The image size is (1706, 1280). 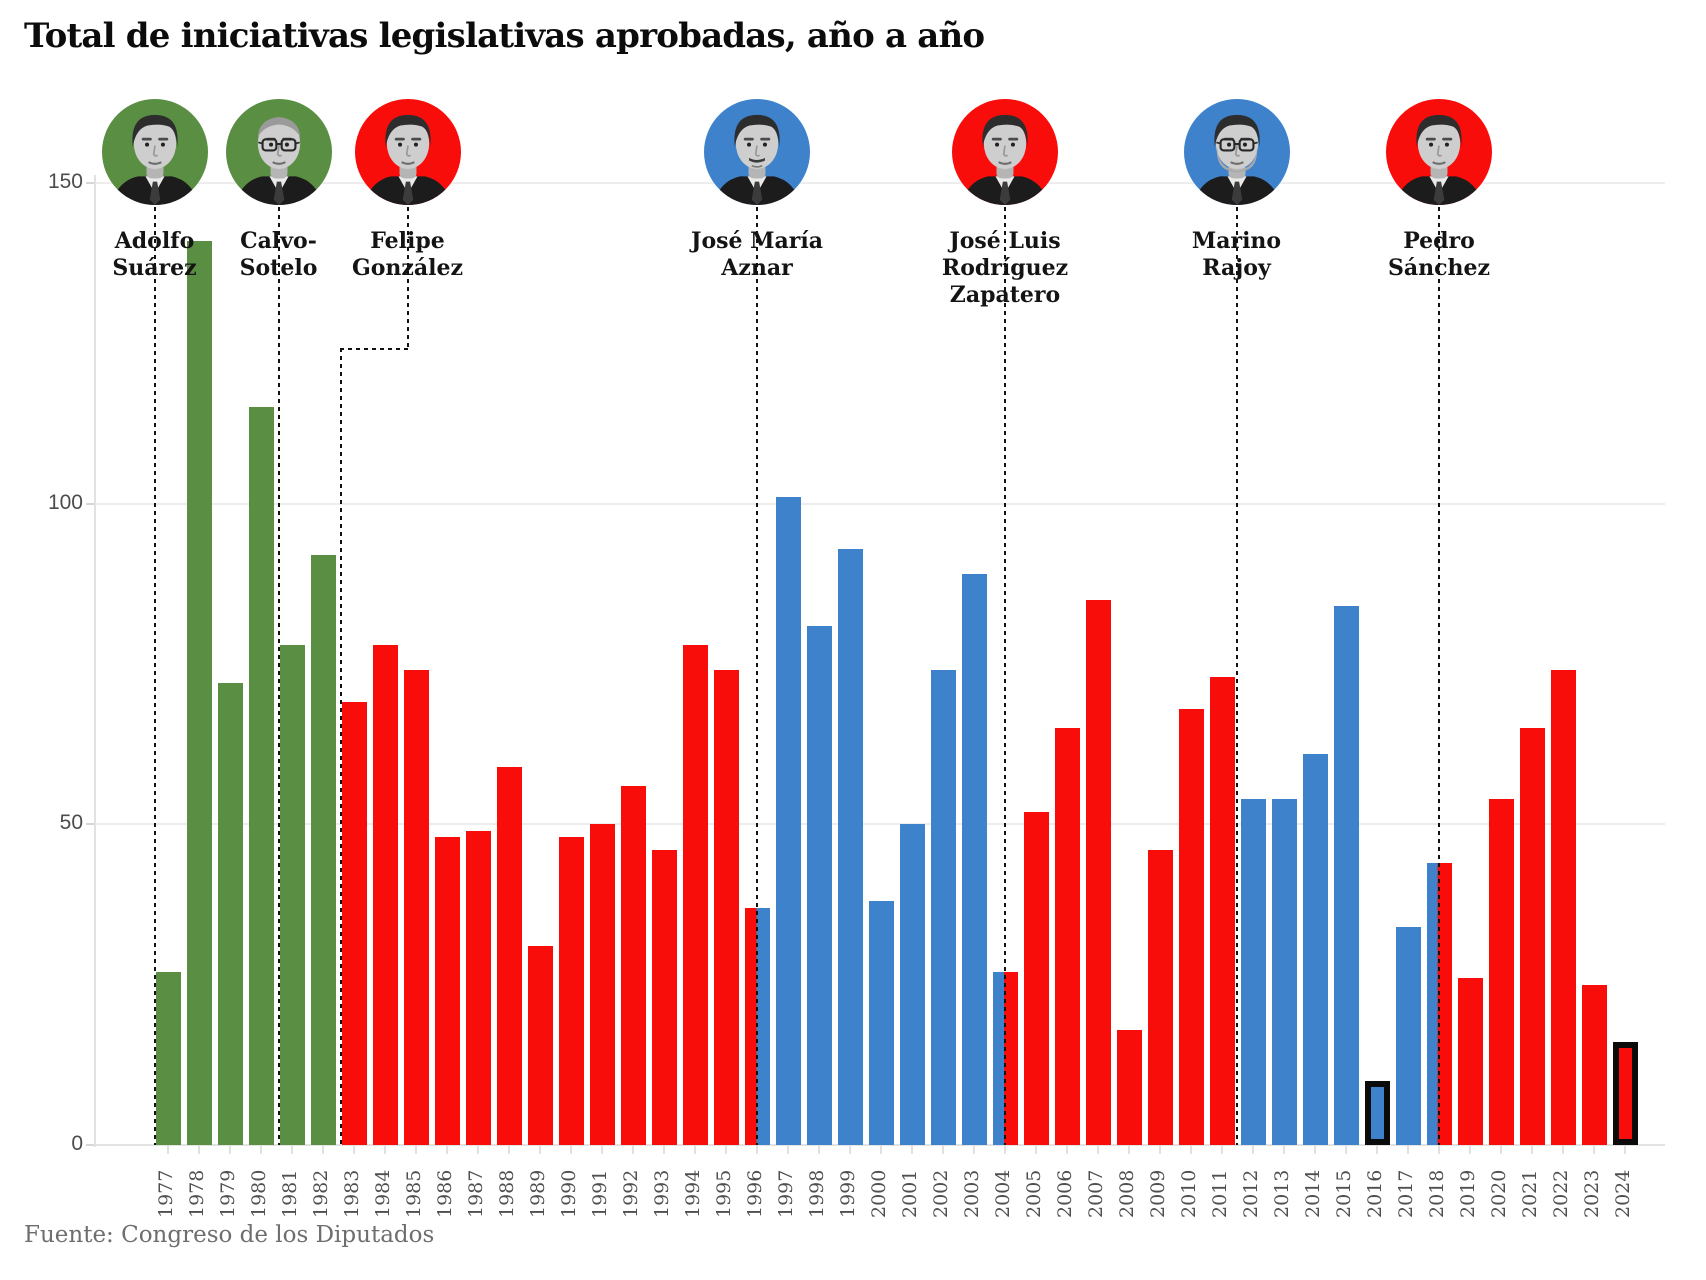 I want to click on x-axis-tick-1978, so click(x=199, y=1149).